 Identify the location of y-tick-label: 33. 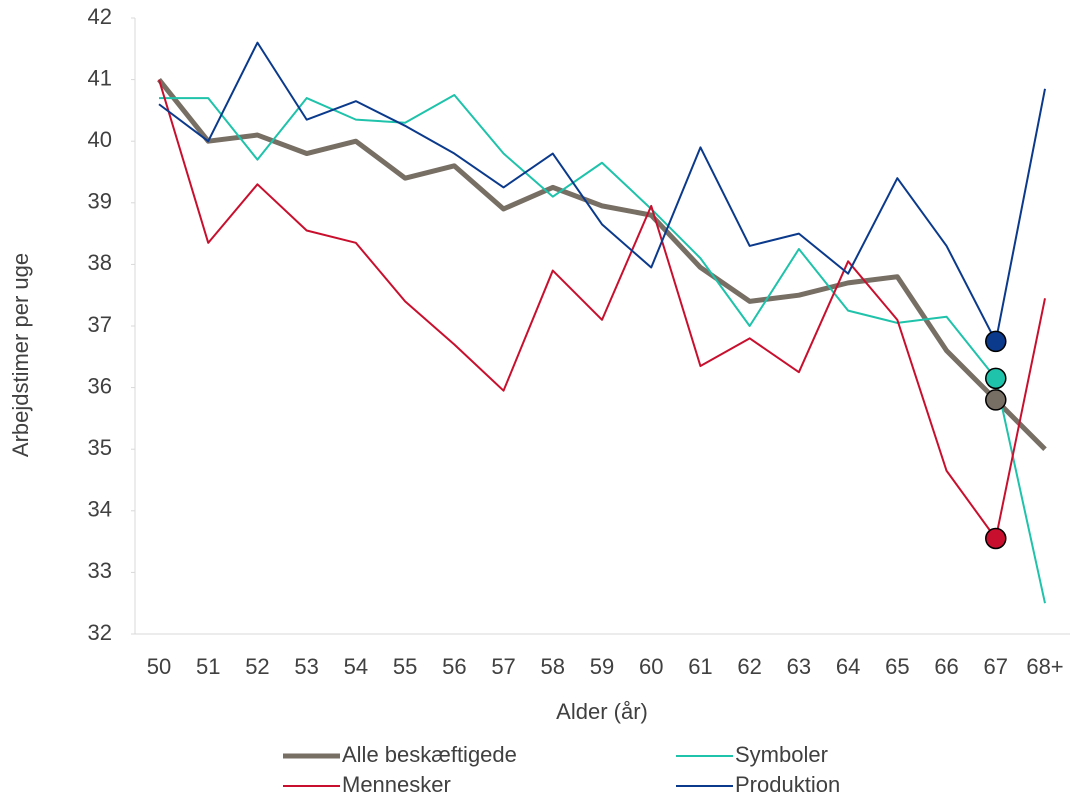
(100, 570).